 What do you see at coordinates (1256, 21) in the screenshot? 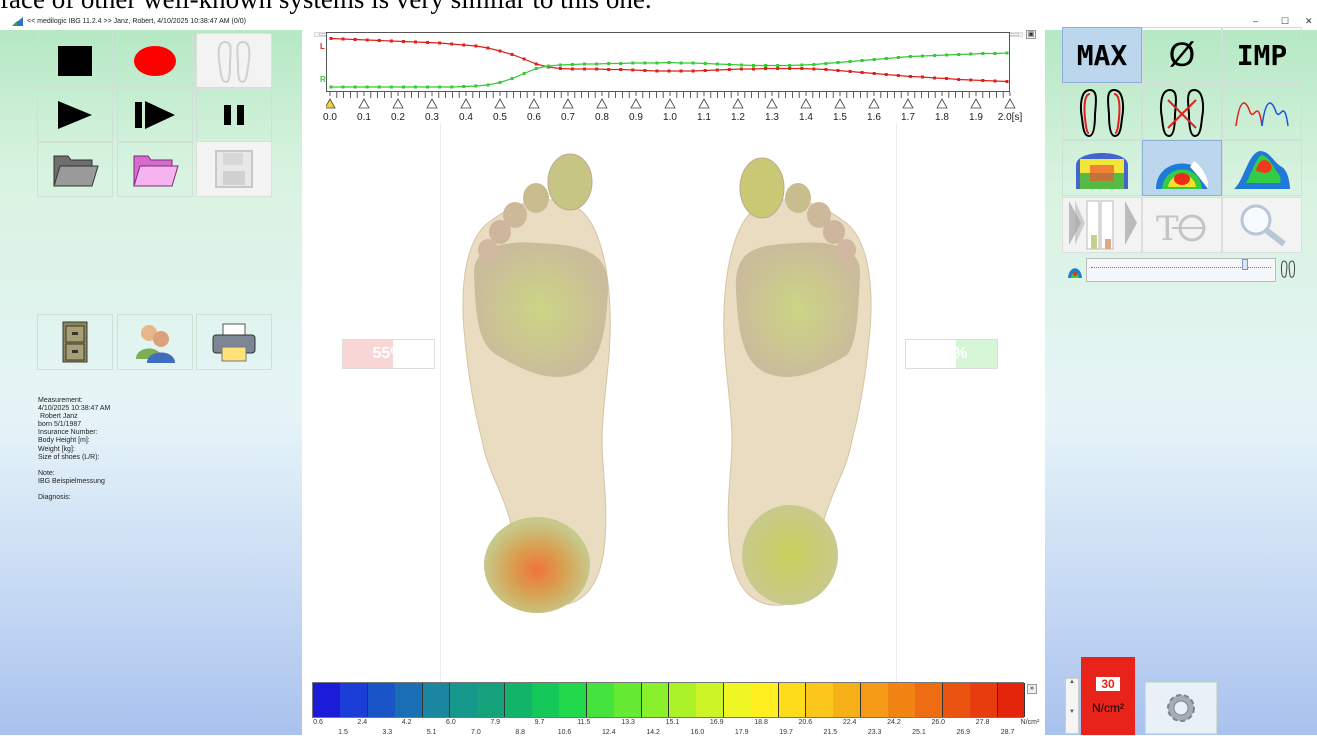
I see `minimize-button: –` at bounding box center [1256, 21].